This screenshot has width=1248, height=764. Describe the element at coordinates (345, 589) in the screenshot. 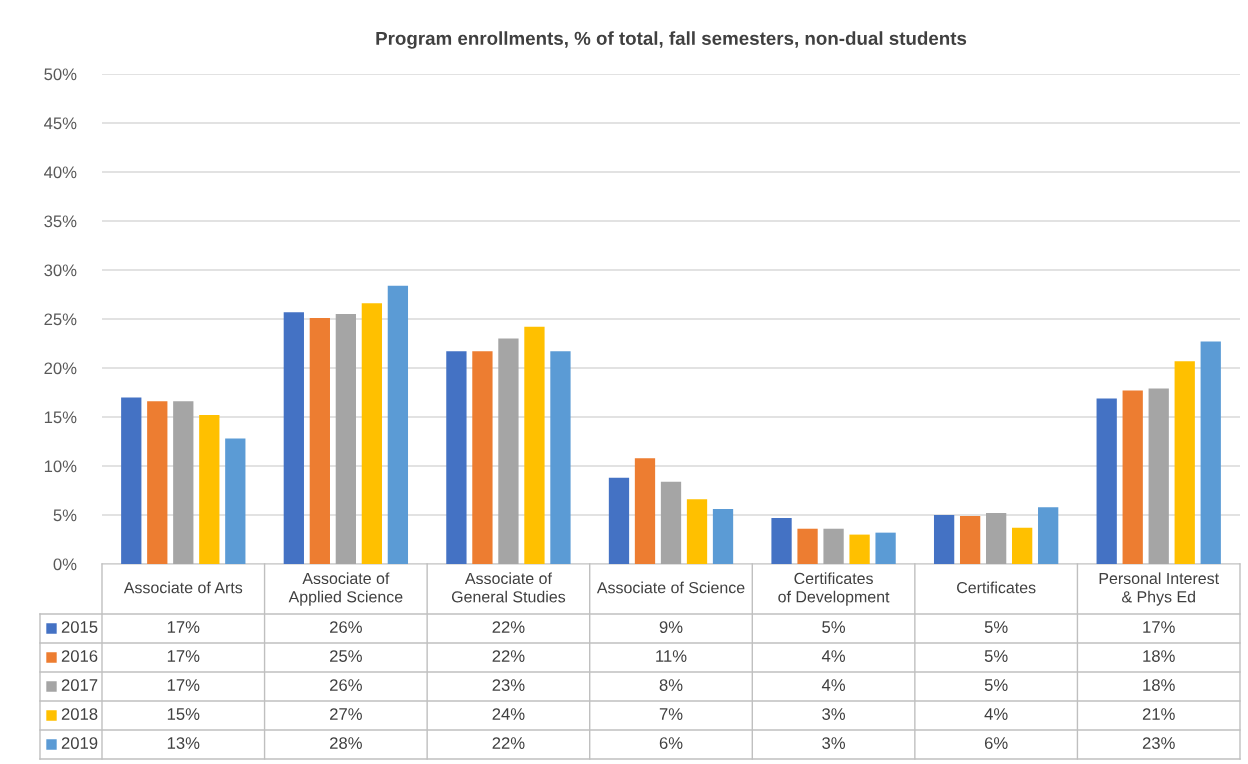

I see `x-tick-label: Associate of Applied Science` at that location.